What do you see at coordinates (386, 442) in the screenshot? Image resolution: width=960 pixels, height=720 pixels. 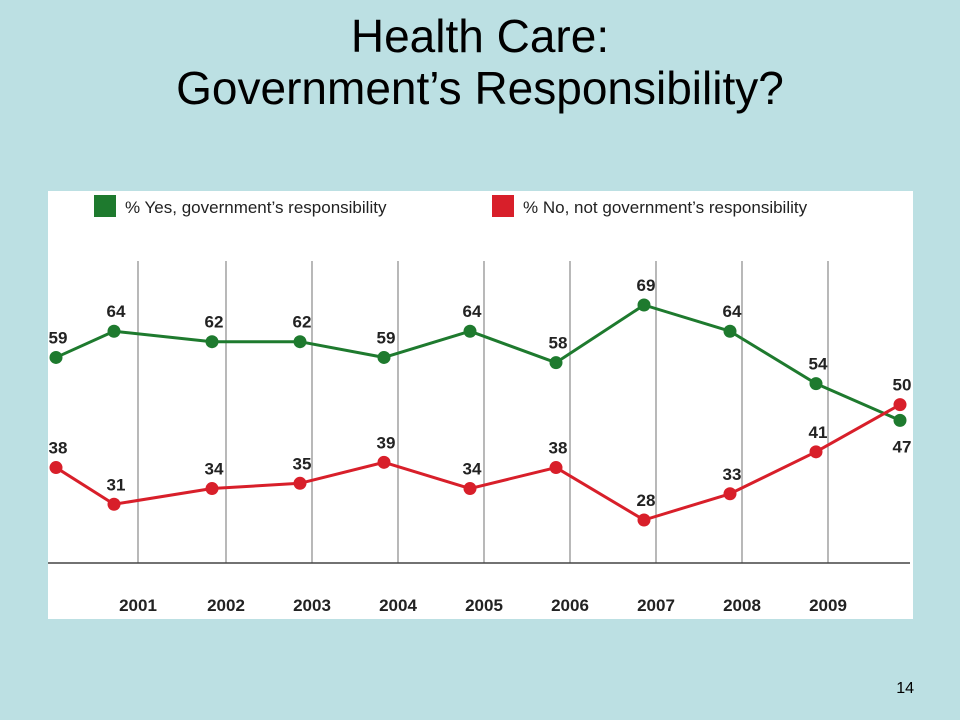 I see `data-label: 39` at bounding box center [386, 442].